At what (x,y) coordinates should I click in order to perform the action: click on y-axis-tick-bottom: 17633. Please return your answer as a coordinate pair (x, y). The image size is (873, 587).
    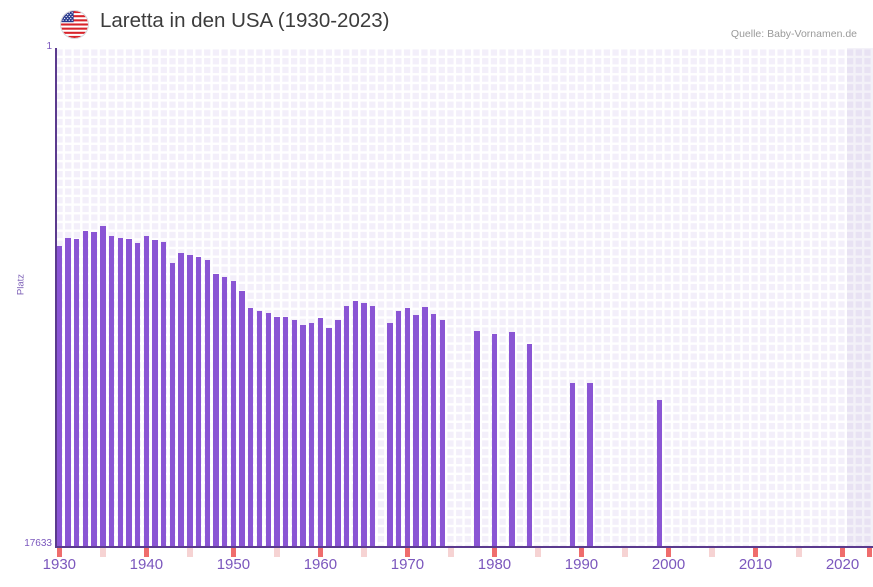
    Looking at the image, I should click on (38, 543).